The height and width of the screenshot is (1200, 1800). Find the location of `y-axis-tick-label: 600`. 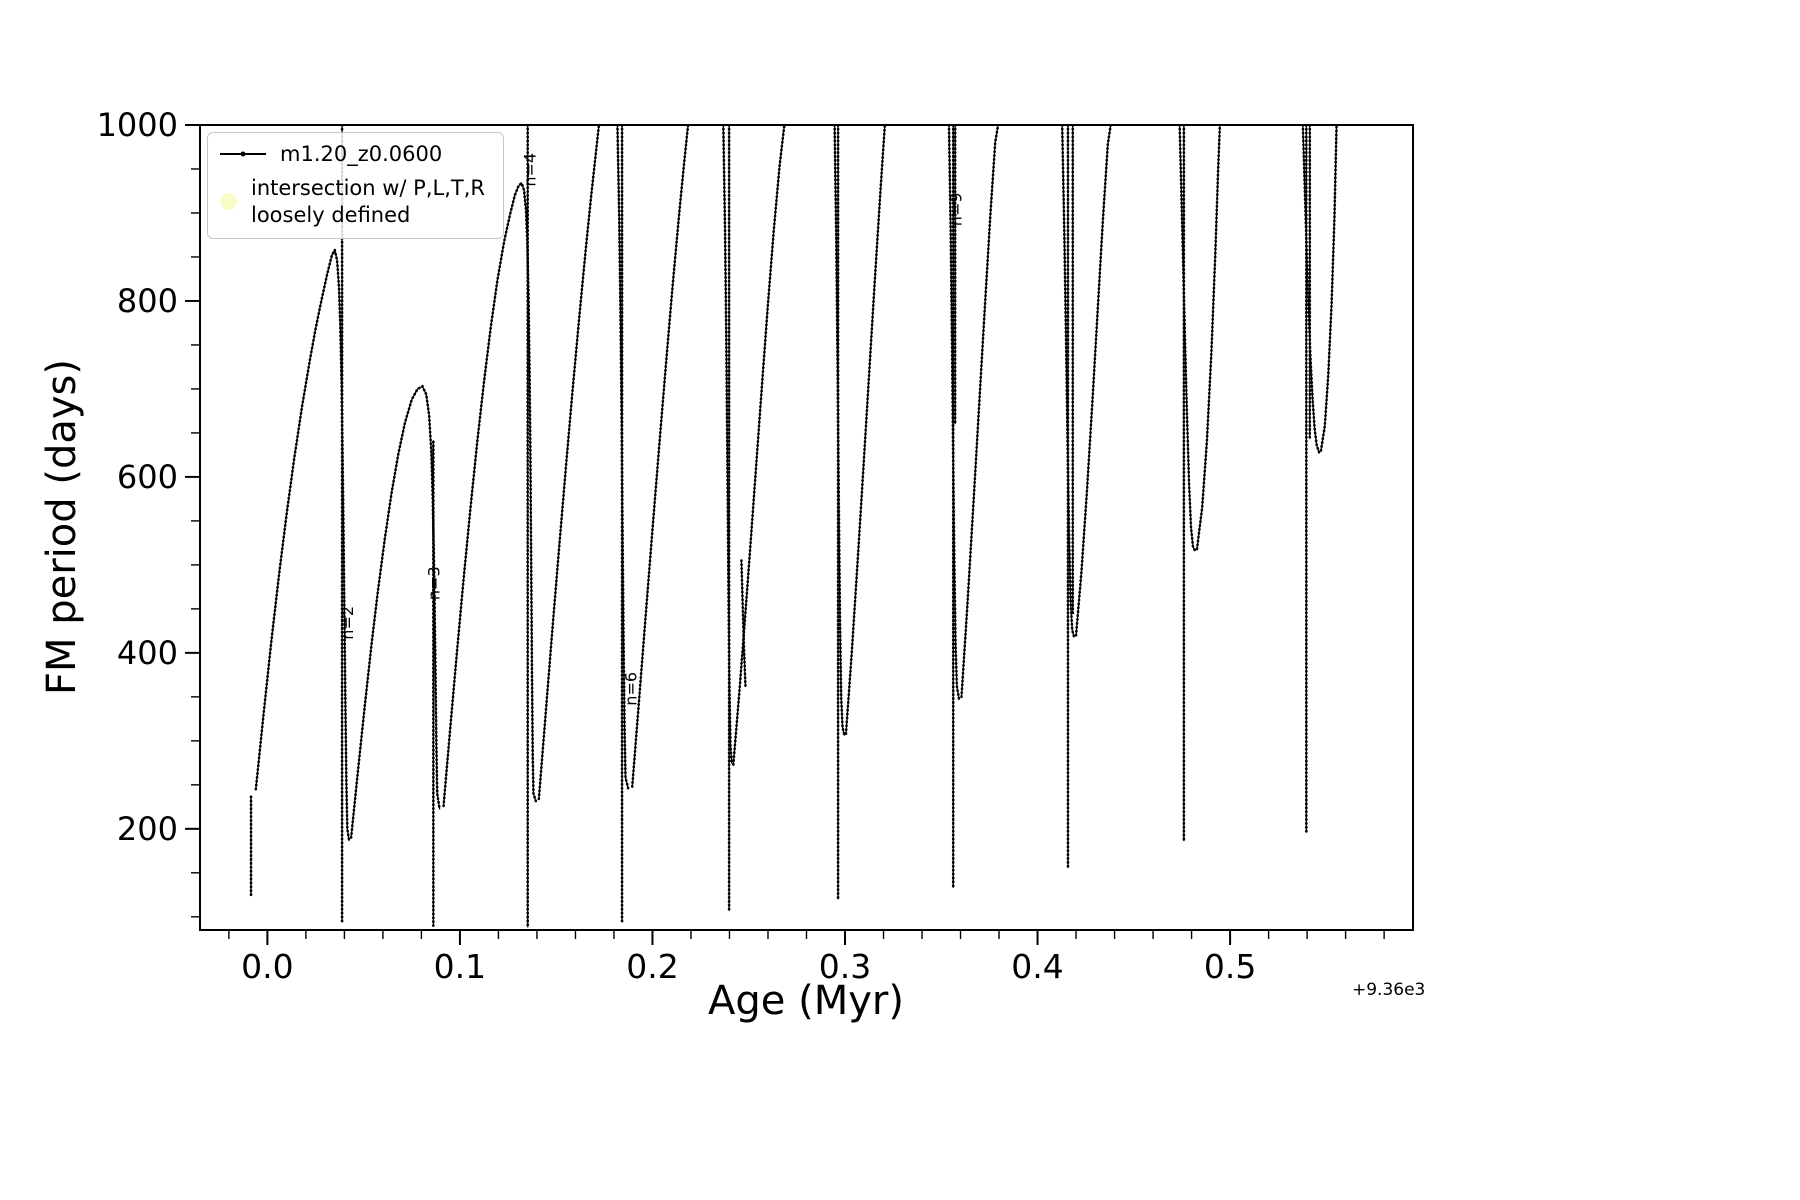

y-axis-tick-label: 600 is located at coordinates (147, 477).